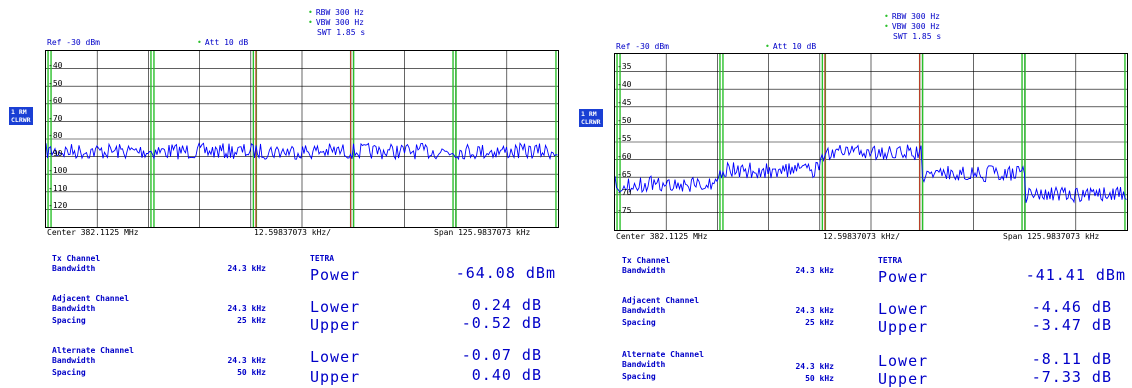 Image resolution: width=1132 pixels, height=388 pixels. Describe the element at coordinates (506, 305) in the screenshot. I see `adjacent-lower-value: 0.24 dB` at that location.